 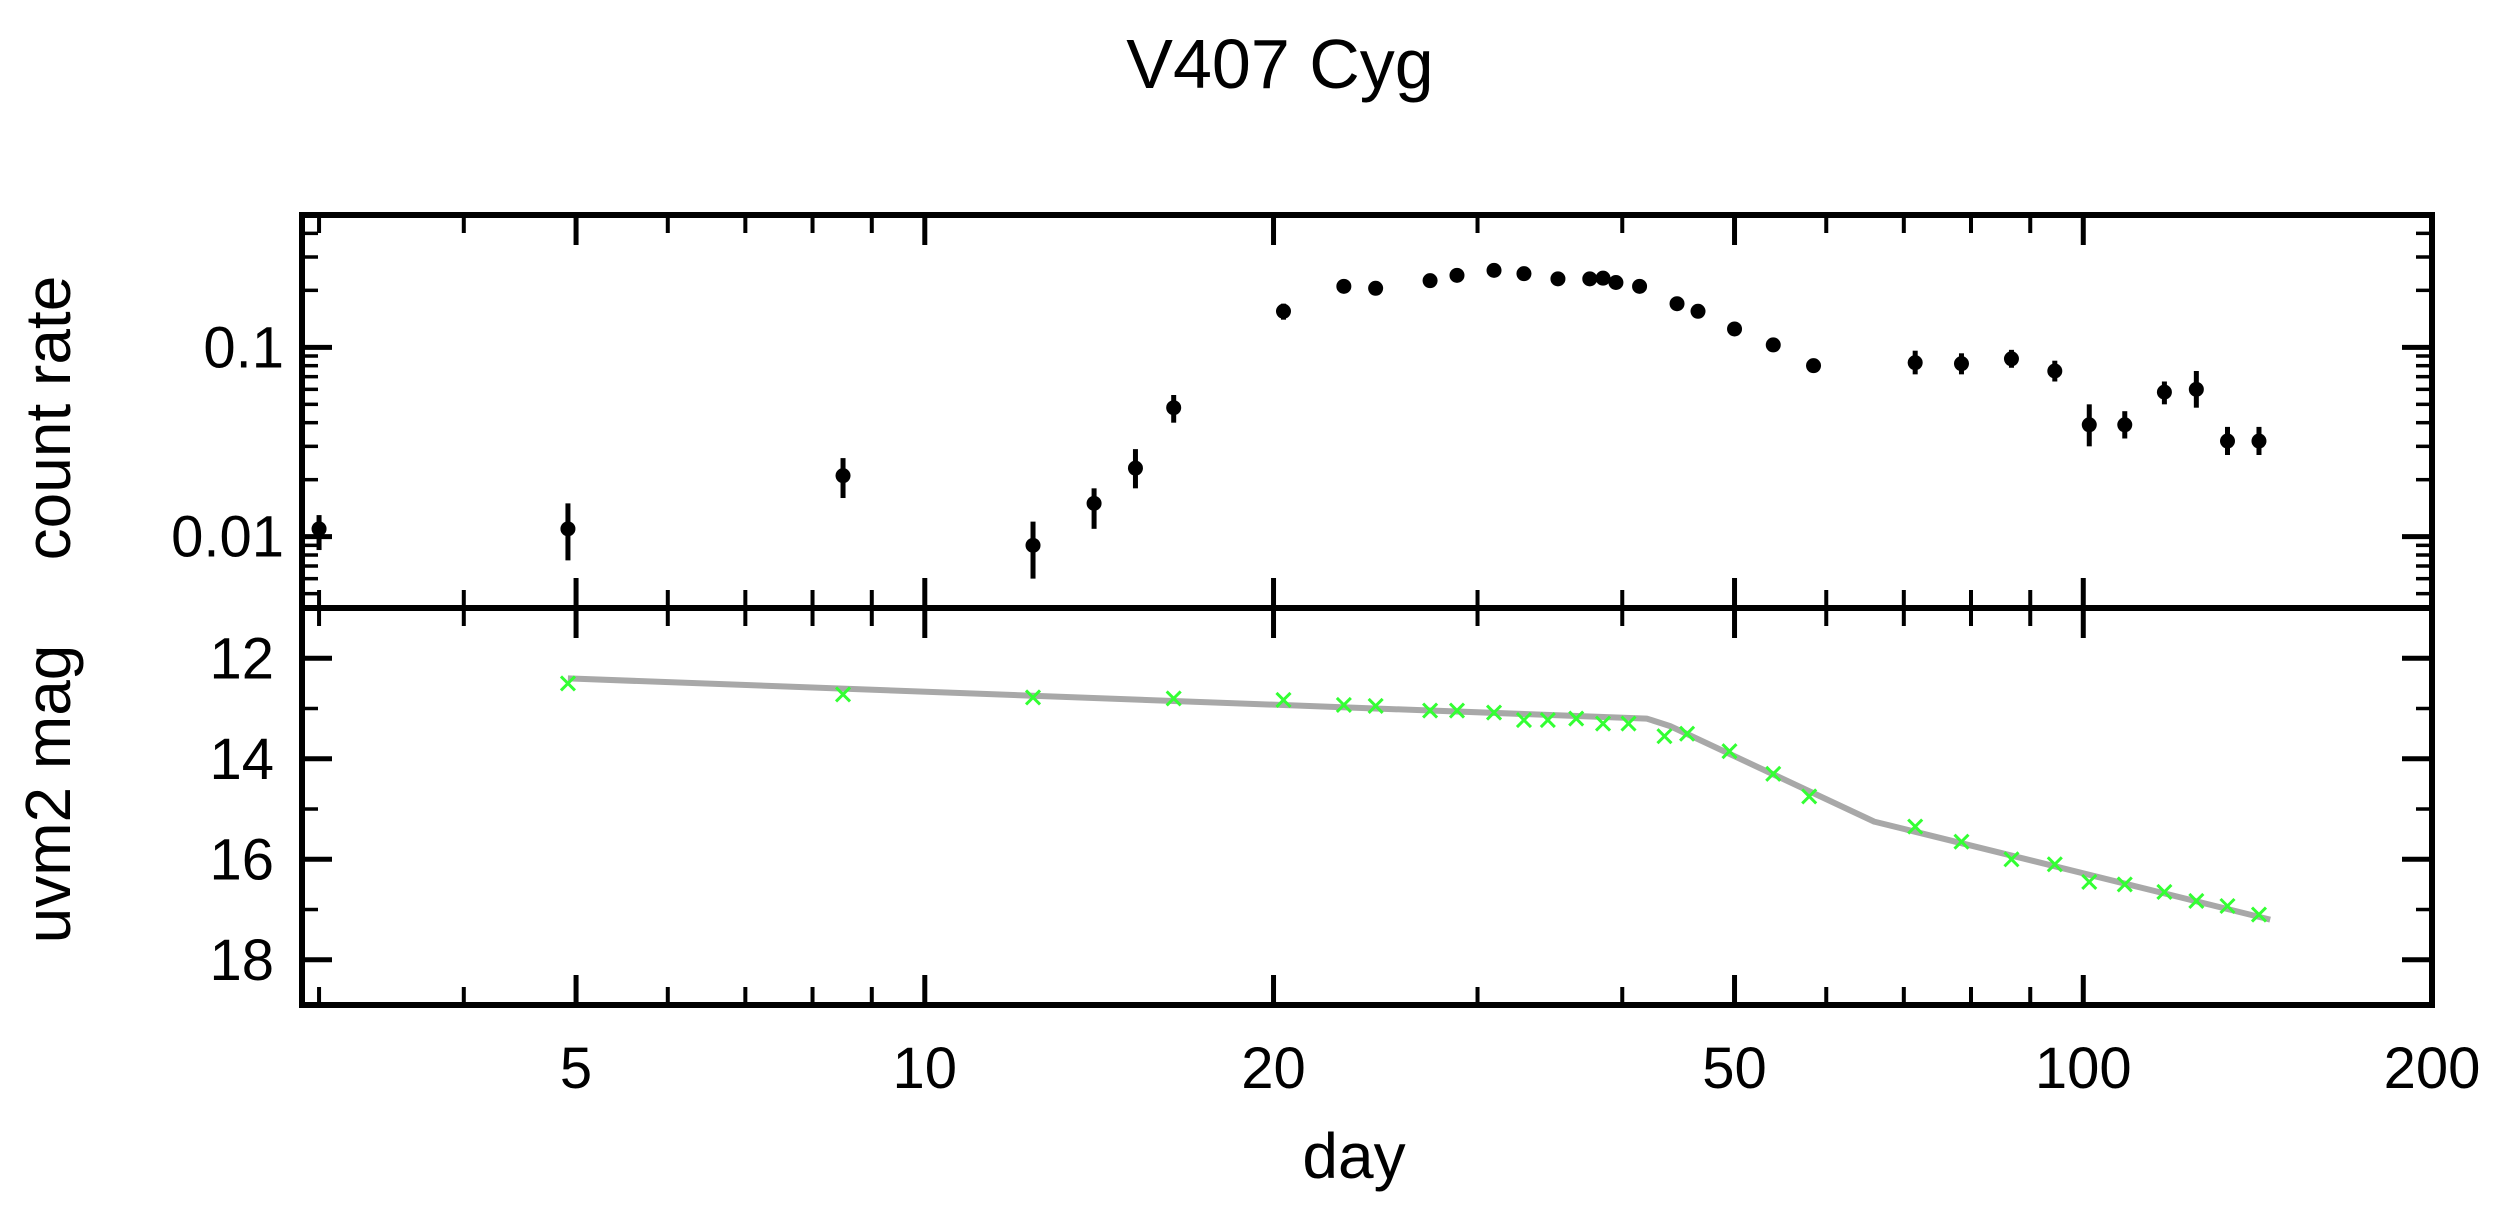 What do you see at coordinates (1419, 799) in the screenshot?
I see `uvm2-model-line` at bounding box center [1419, 799].